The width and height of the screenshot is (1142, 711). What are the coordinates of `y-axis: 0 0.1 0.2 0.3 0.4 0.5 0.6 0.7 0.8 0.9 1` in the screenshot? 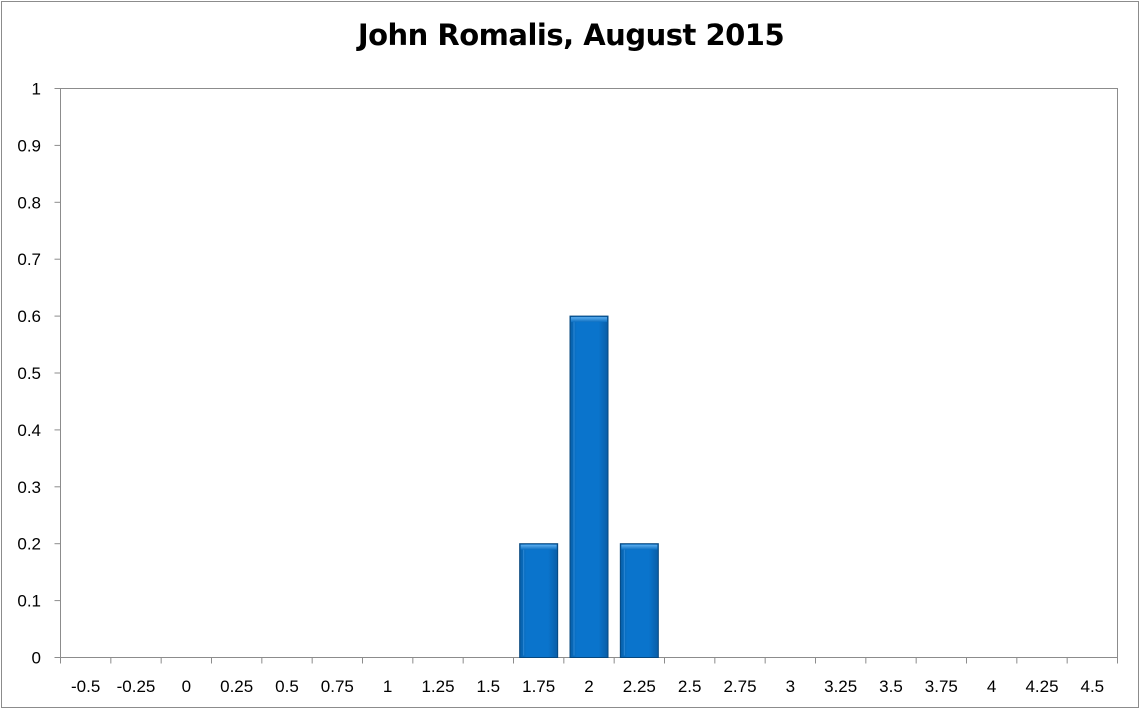 It's located at (39, 374).